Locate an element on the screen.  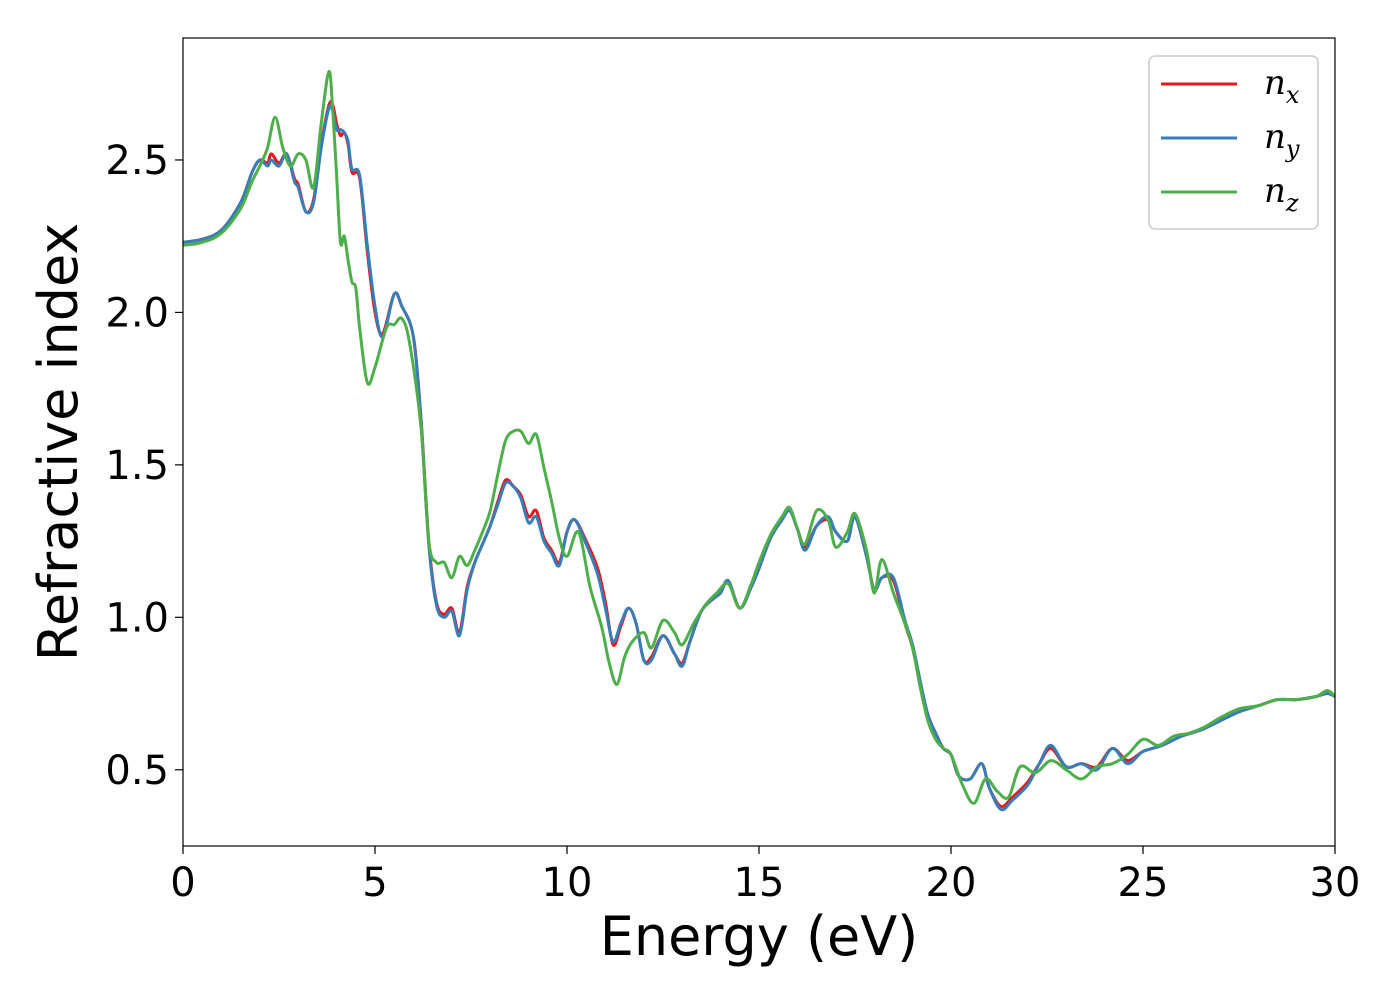
y-tick-label: 2.5 is located at coordinates (137, 161).